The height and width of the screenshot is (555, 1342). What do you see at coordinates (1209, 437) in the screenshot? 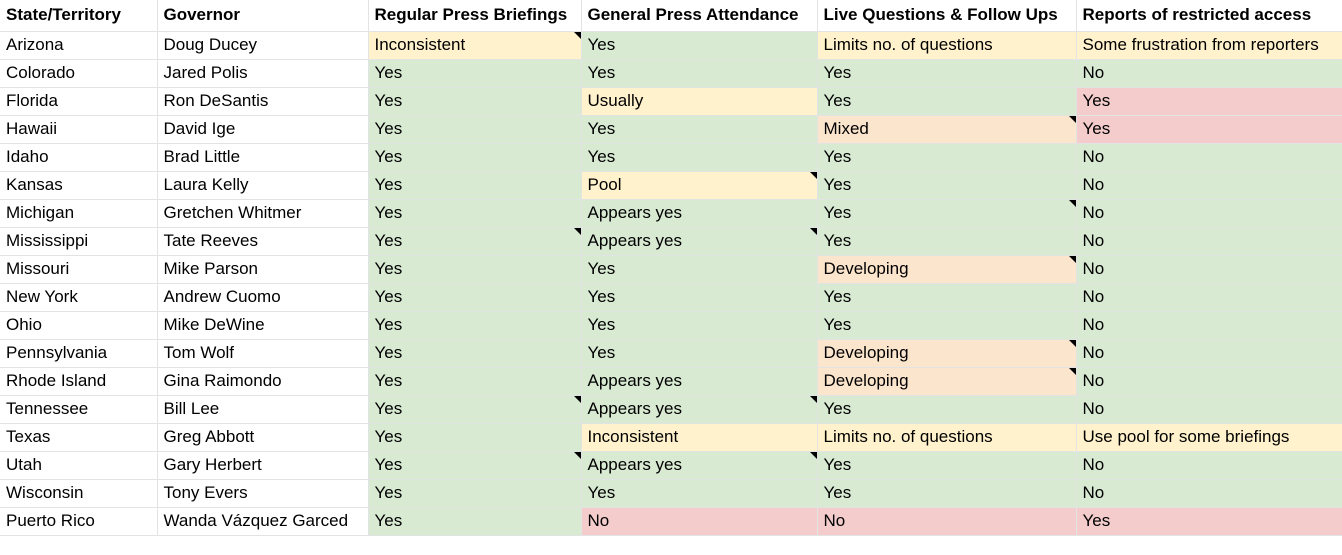
I see `cell-restricted: Use pool for some briefings` at bounding box center [1209, 437].